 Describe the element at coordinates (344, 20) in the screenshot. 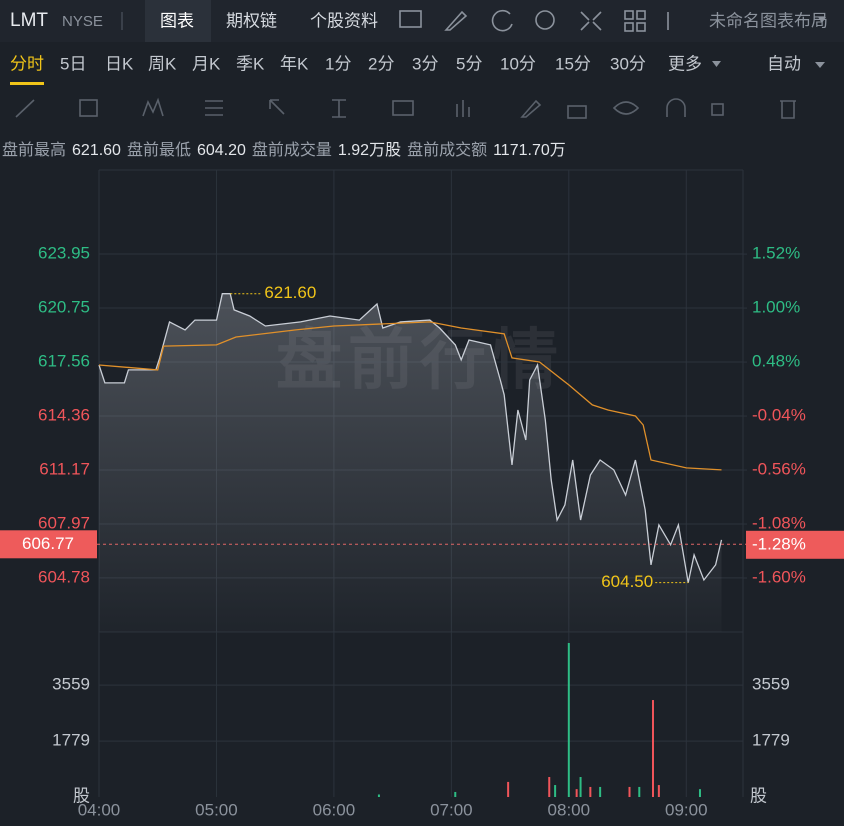

I see `tab: 个股资料` at that location.